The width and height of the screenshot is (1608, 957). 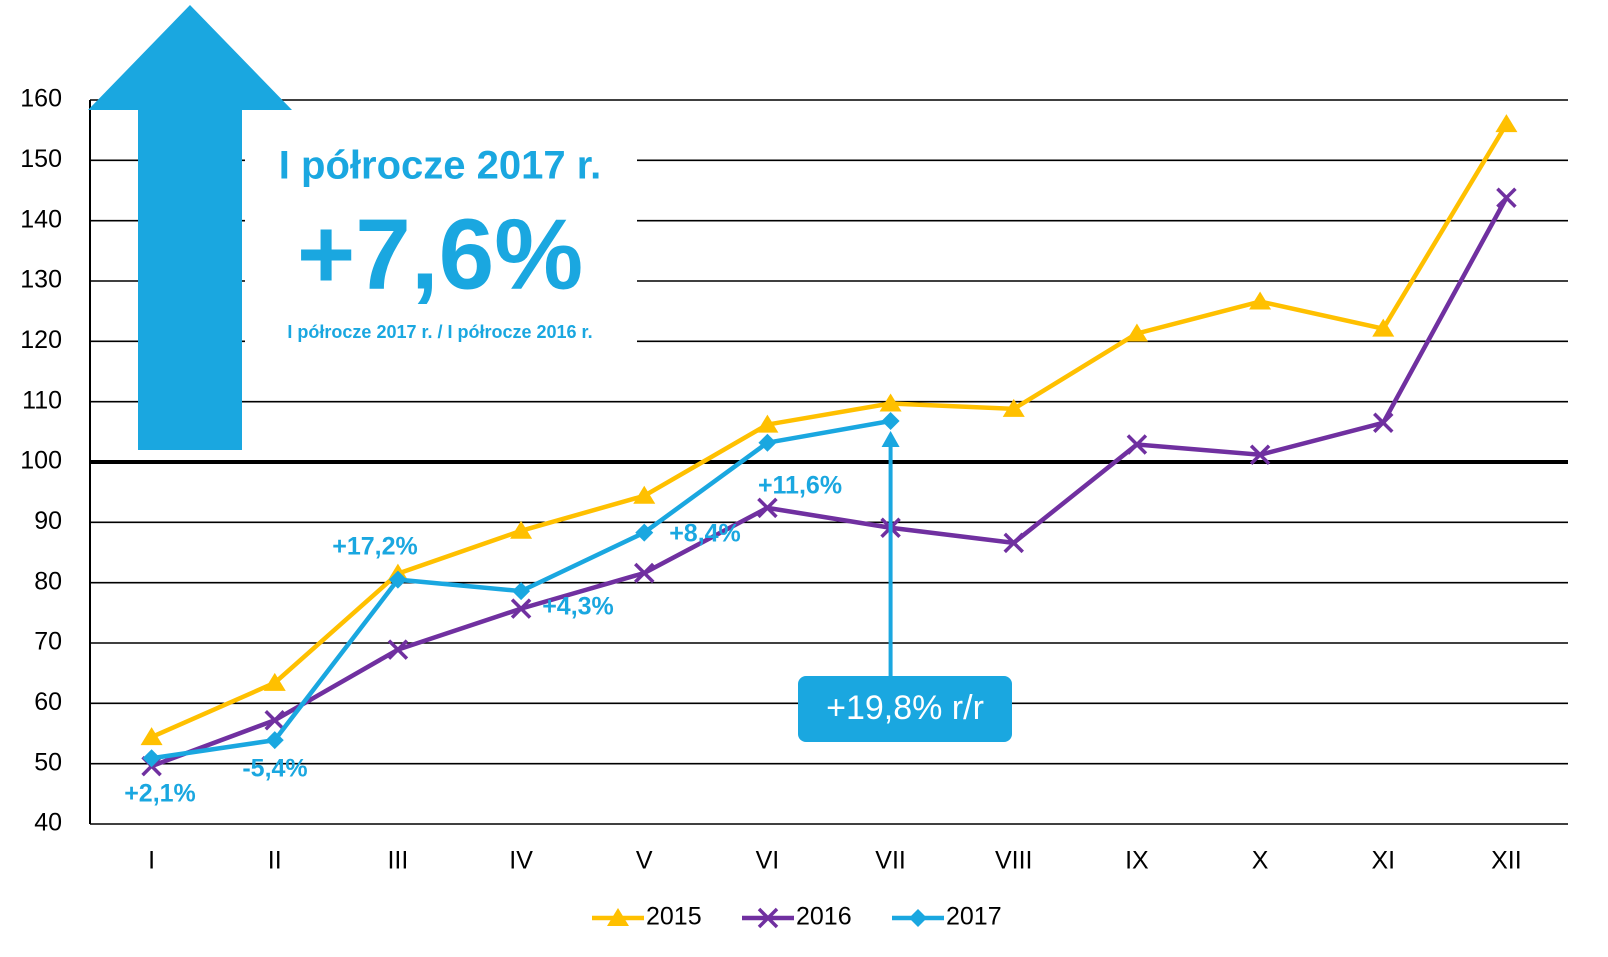 I want to click on headline-note: I półrocze 2017 r. / I półrocze 2016 r., so click(x=439, y=332).